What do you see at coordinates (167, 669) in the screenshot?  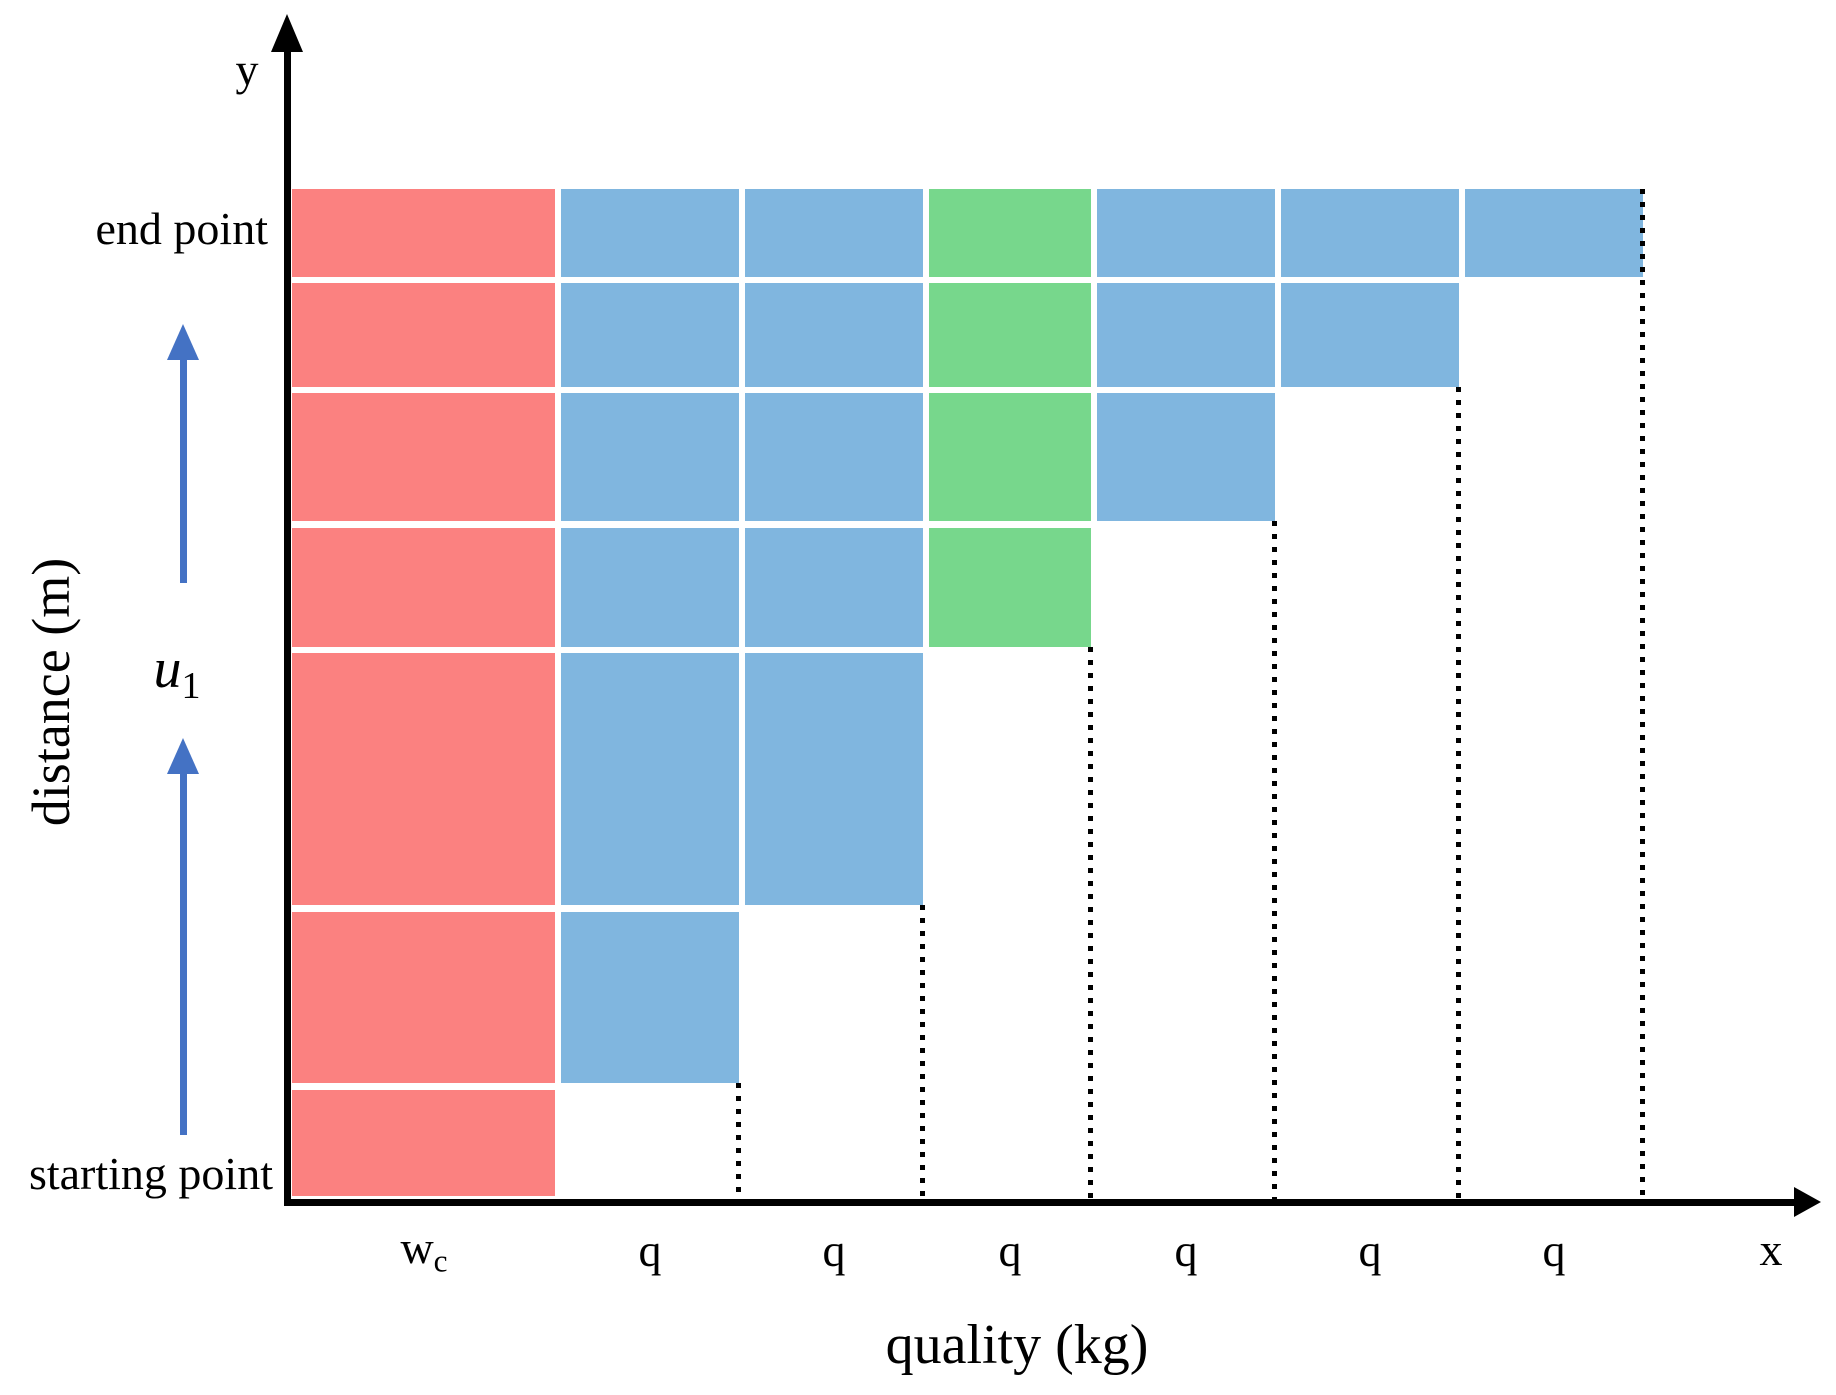 I see `u1-base: u` at bounding box center [167, 669].